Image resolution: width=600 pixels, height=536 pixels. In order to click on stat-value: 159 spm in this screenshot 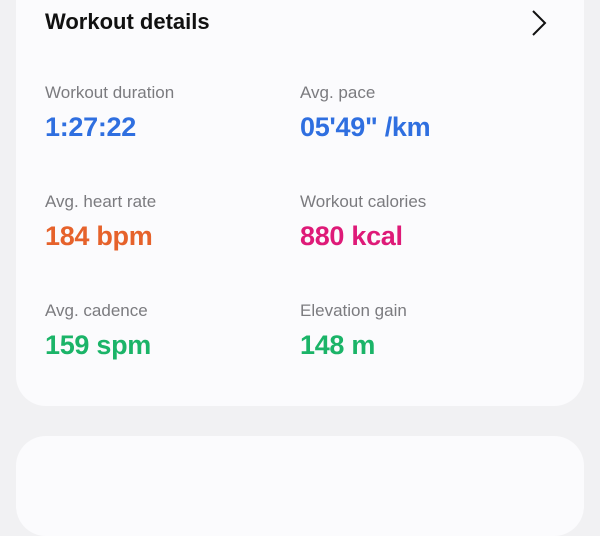, I will do `click(98, 345)`.